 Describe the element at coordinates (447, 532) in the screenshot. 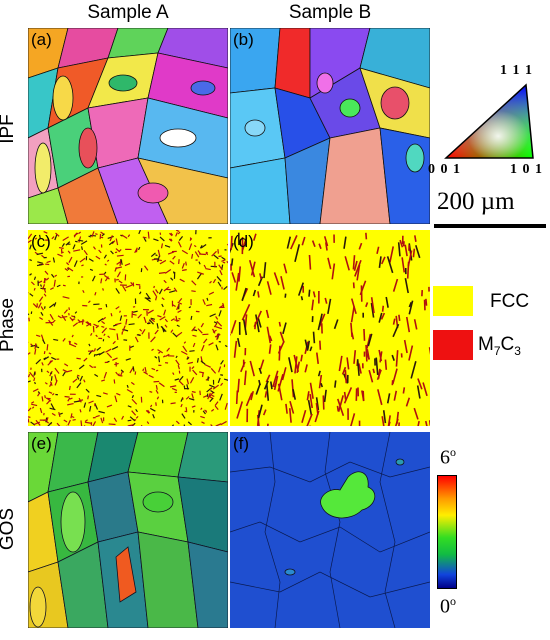

I see `gos-color-bar` at that location.